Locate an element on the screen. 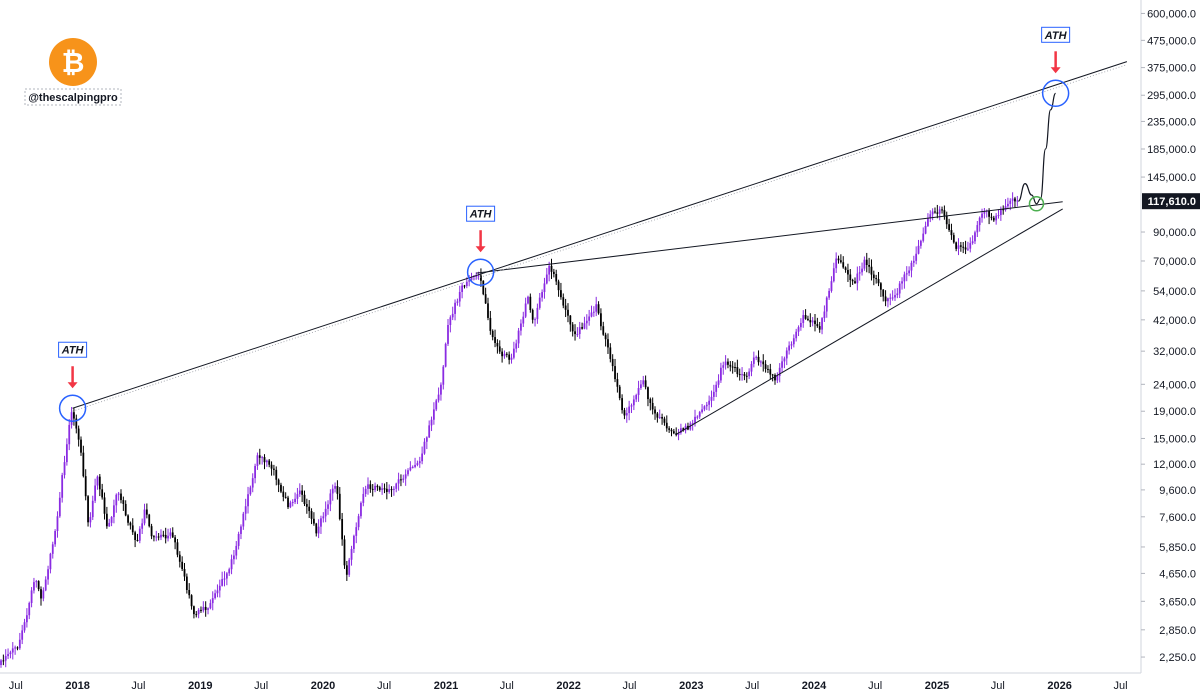 Image resolution: width=1200 pixels, height=699 pixels. y-tick-label: 295,000.0 is located at coordinates (1171, 96).